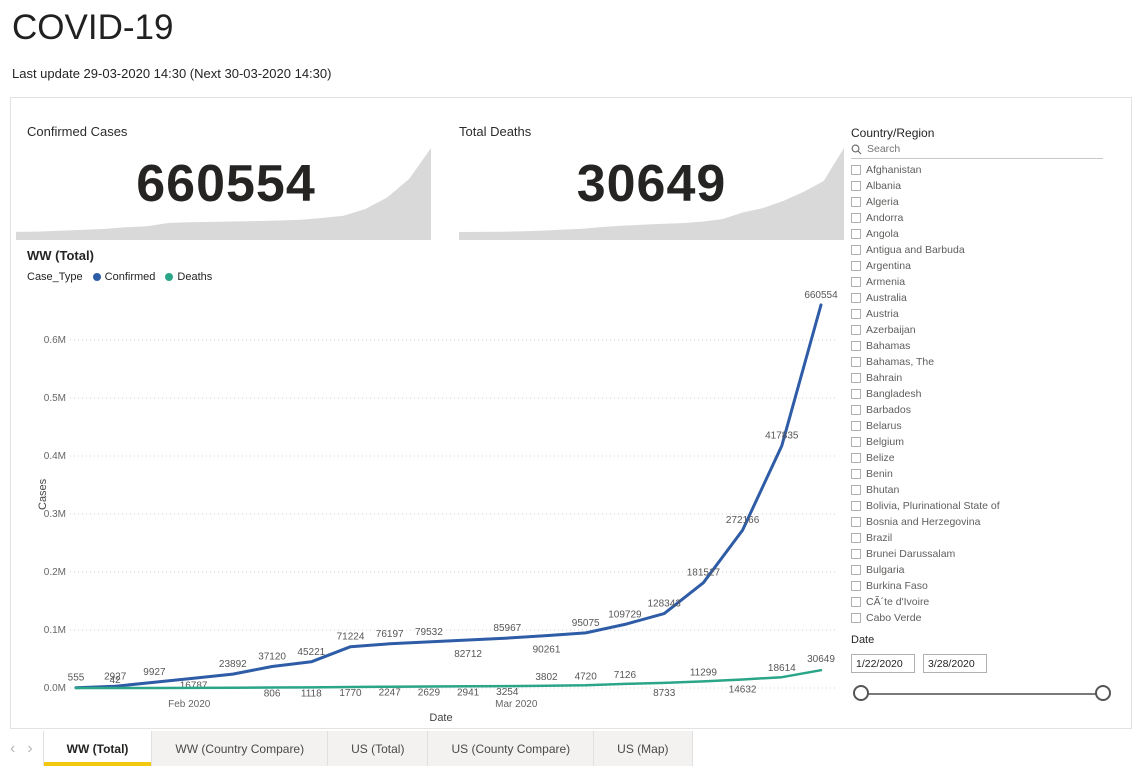 The image size is (1143, 783). Describe the element at coordinates (979, 149) in the screenshot. I see `country-search-input` at that location.